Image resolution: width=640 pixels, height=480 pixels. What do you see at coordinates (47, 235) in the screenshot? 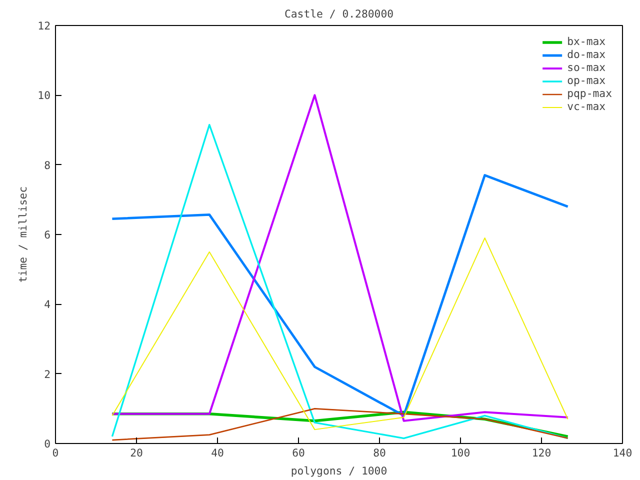
I see `y-tick-label: 6` at bounding box center [47, 235].